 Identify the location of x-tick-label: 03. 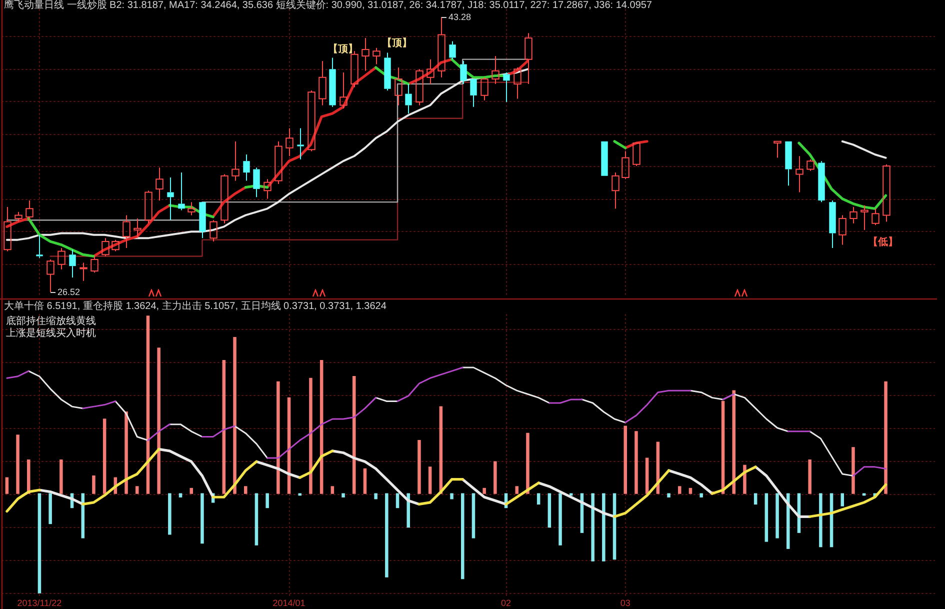
(625, 603).